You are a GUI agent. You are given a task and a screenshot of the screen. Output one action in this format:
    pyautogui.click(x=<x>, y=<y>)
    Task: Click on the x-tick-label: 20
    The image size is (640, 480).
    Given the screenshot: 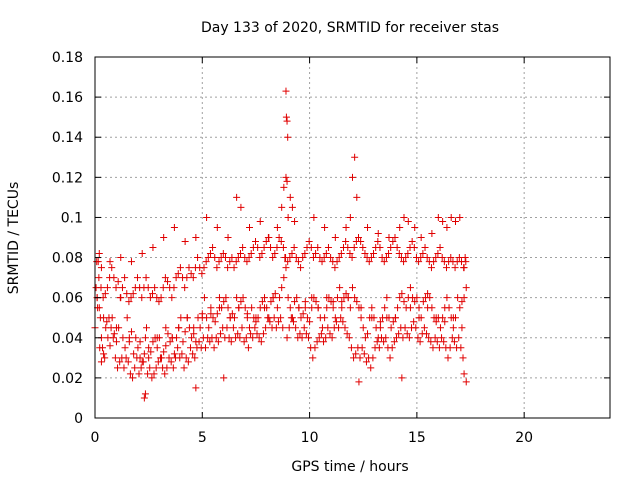 What is the action you would take?
    pyautogui.click(x=524, y=438)
    